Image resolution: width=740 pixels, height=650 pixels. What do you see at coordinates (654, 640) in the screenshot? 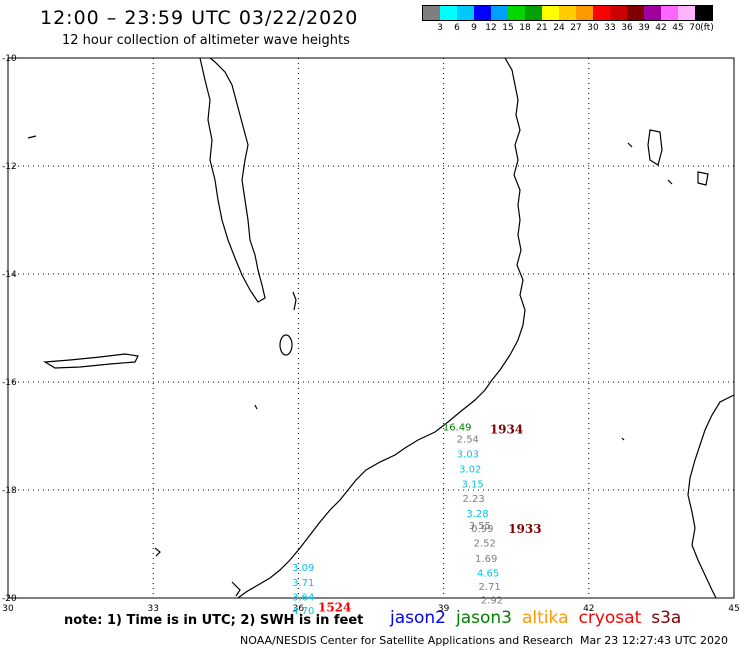
I see `generated-timestamp: Mar 23 12:27:43 UTC 2020` at bounding box center [654, 640].